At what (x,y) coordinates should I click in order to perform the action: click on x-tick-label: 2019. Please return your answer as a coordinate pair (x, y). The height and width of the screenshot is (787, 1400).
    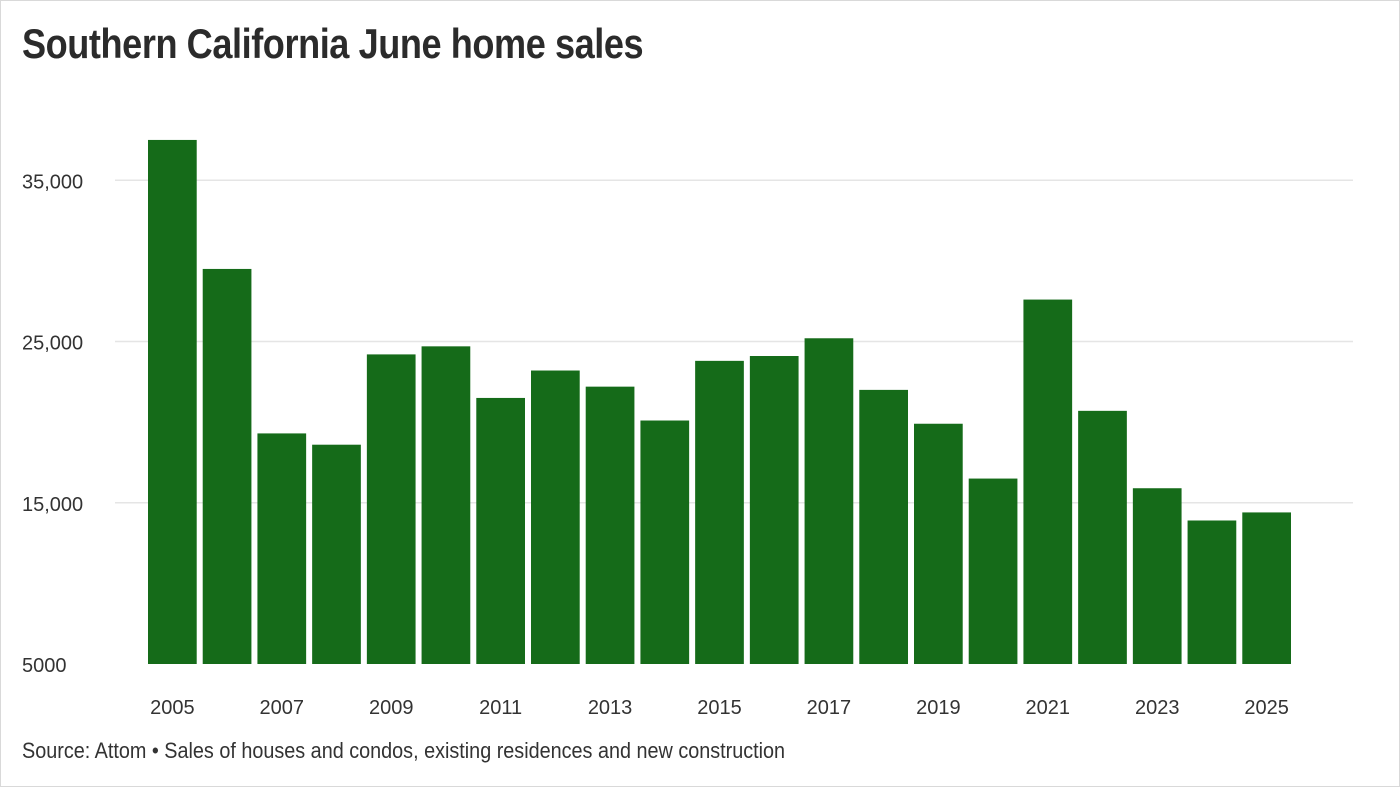
    Looking at the image, I should click on (938, 708).